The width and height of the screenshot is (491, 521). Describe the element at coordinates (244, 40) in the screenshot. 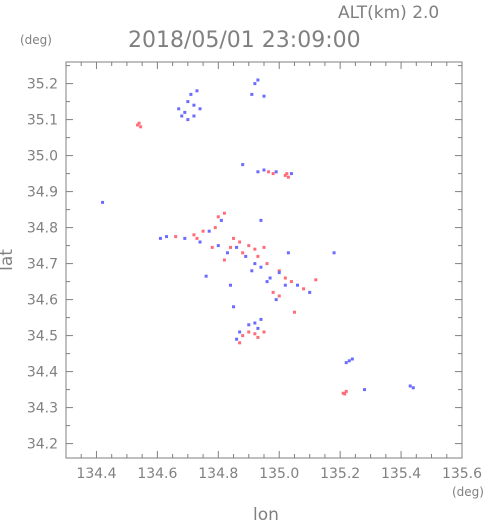

I see `chart-title: 2018/05/01 23:09:00` at that location.